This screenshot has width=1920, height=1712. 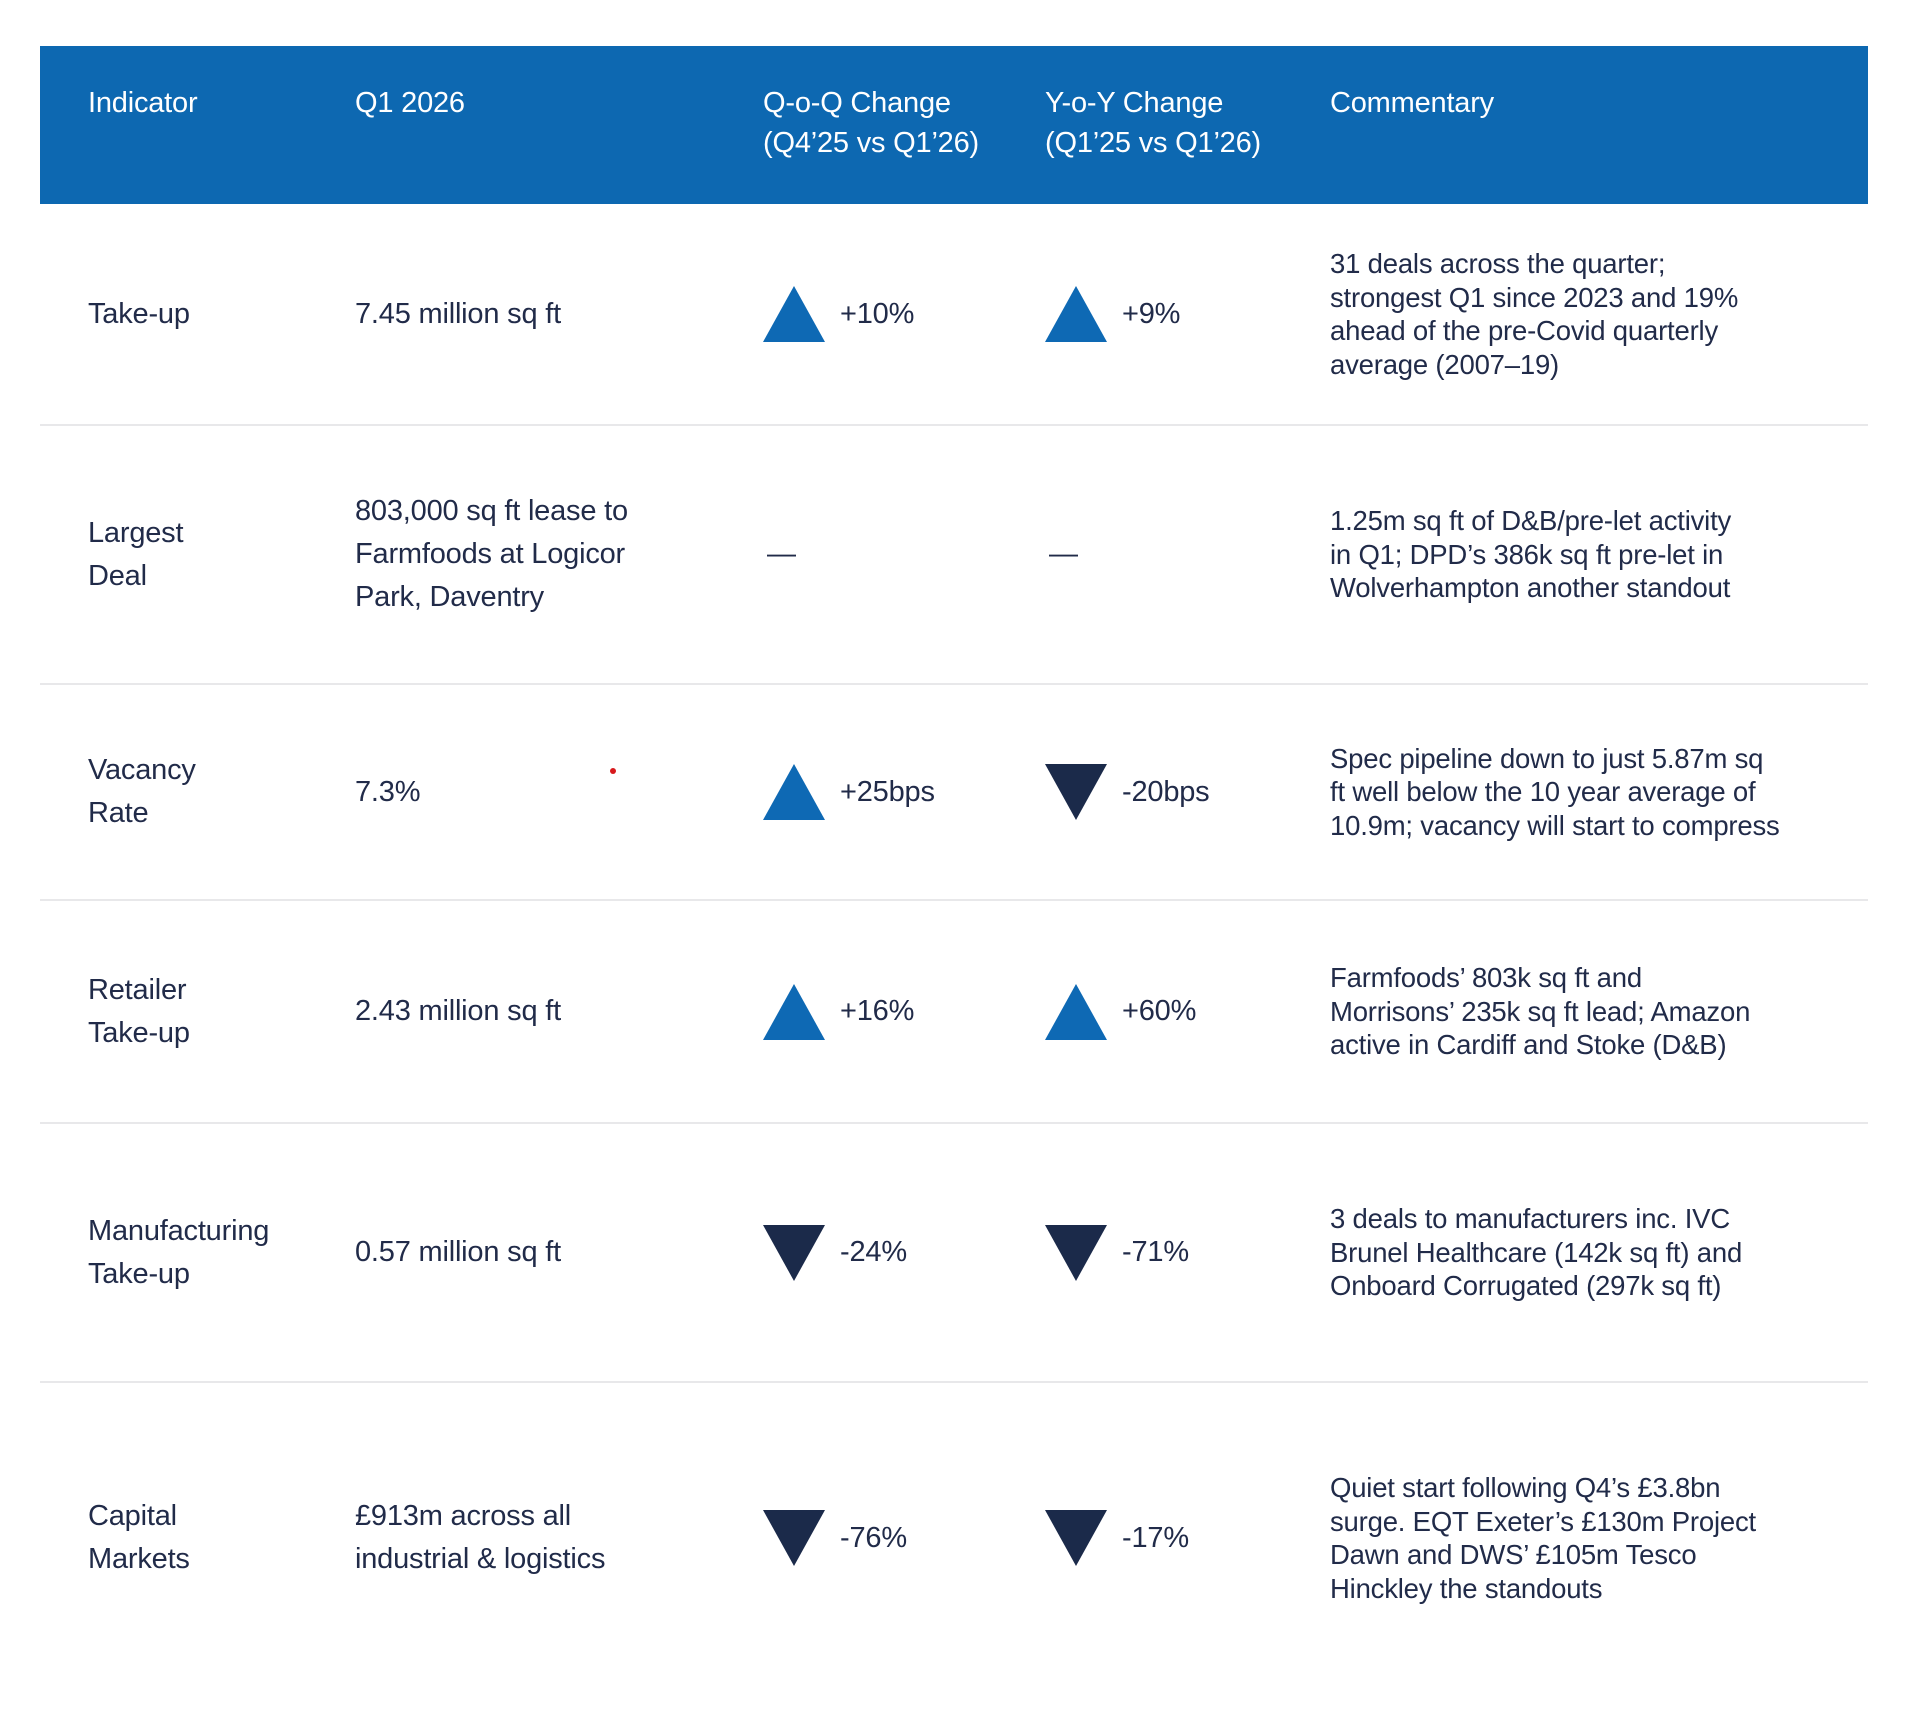 I want to click on q1-2026-value: 2.43 million sq ft, so click(x=458, y=1011).